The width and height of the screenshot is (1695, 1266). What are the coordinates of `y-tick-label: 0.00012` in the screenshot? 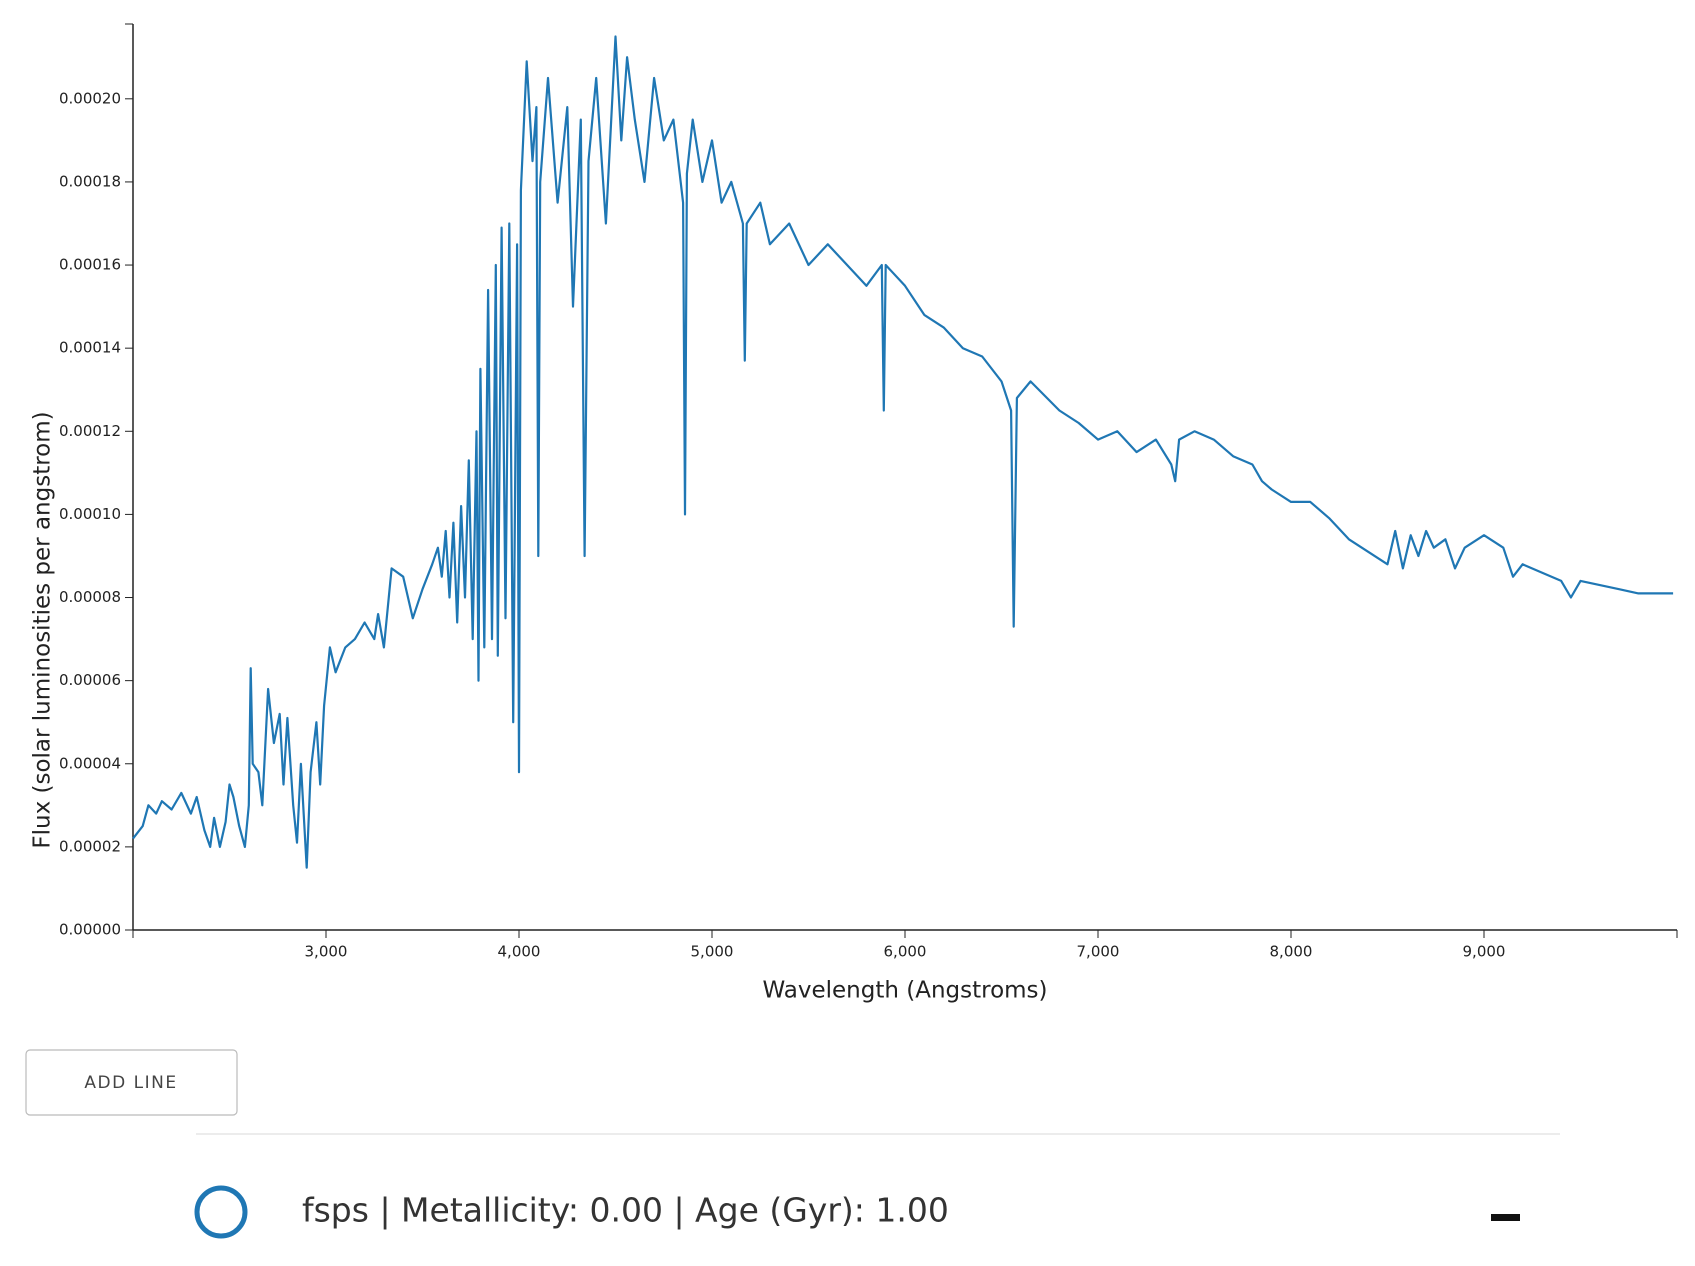 It's located at (90, 431).